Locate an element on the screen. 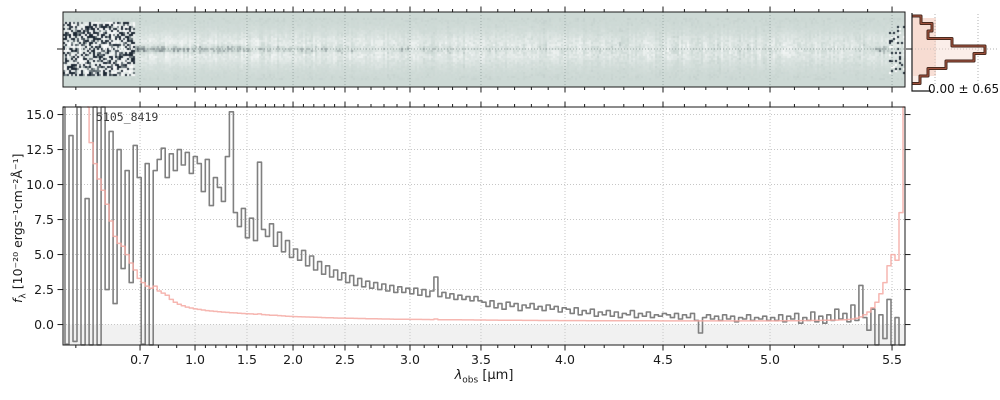  xlabel-subscript: obs is located at coordinates (470, 380).